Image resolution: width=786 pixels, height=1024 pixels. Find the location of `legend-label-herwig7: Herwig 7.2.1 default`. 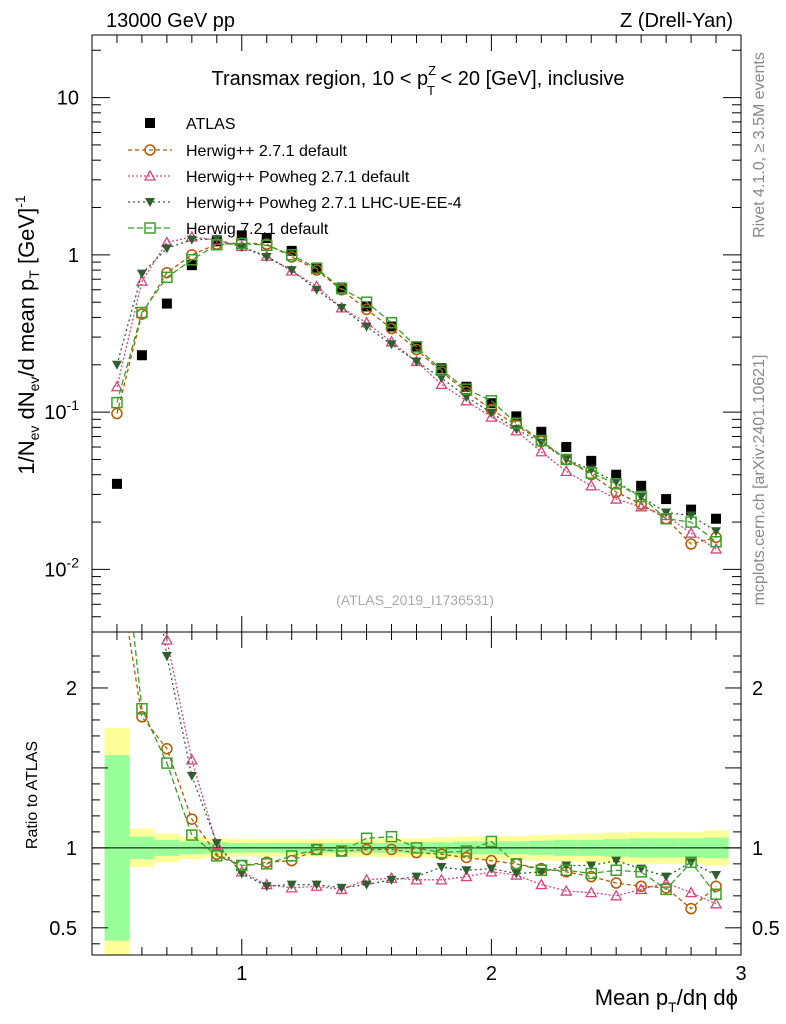

legend-label-herwig7: Herwig 7.2.1 default is located at coordinates (257, 229).